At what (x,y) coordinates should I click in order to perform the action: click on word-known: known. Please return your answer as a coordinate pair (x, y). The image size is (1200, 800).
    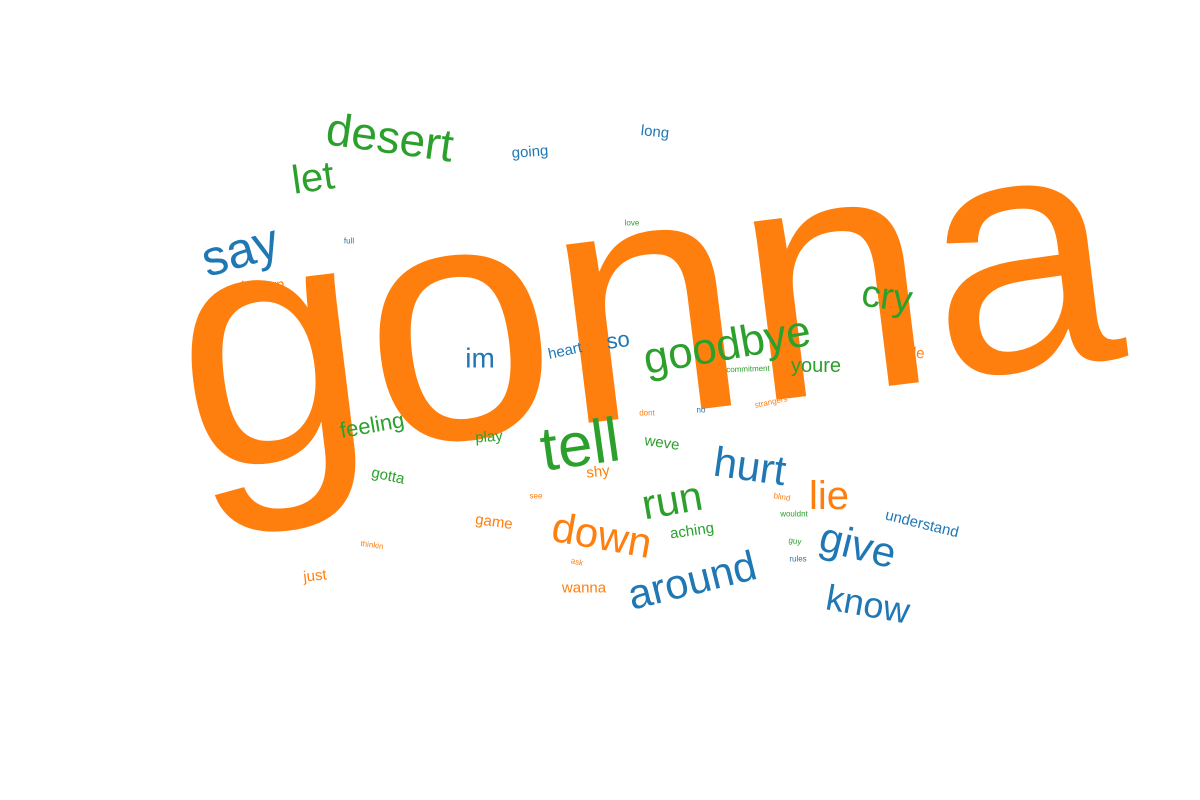
    Looking at the image, I should click on (263, 285).